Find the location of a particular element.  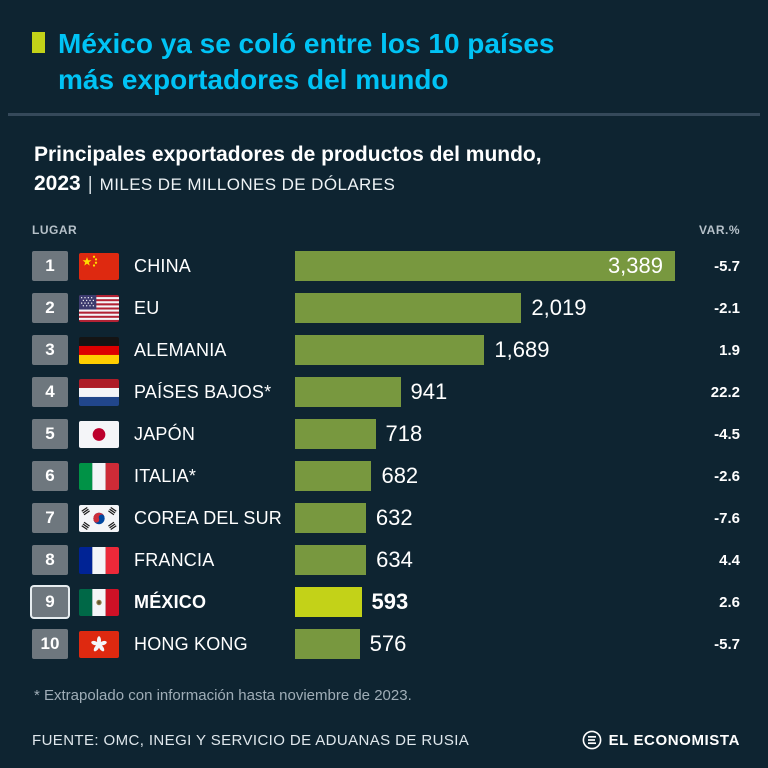

table-row: 10 HONG KONG 576 -5.7 is located at coordinates (386, 644).